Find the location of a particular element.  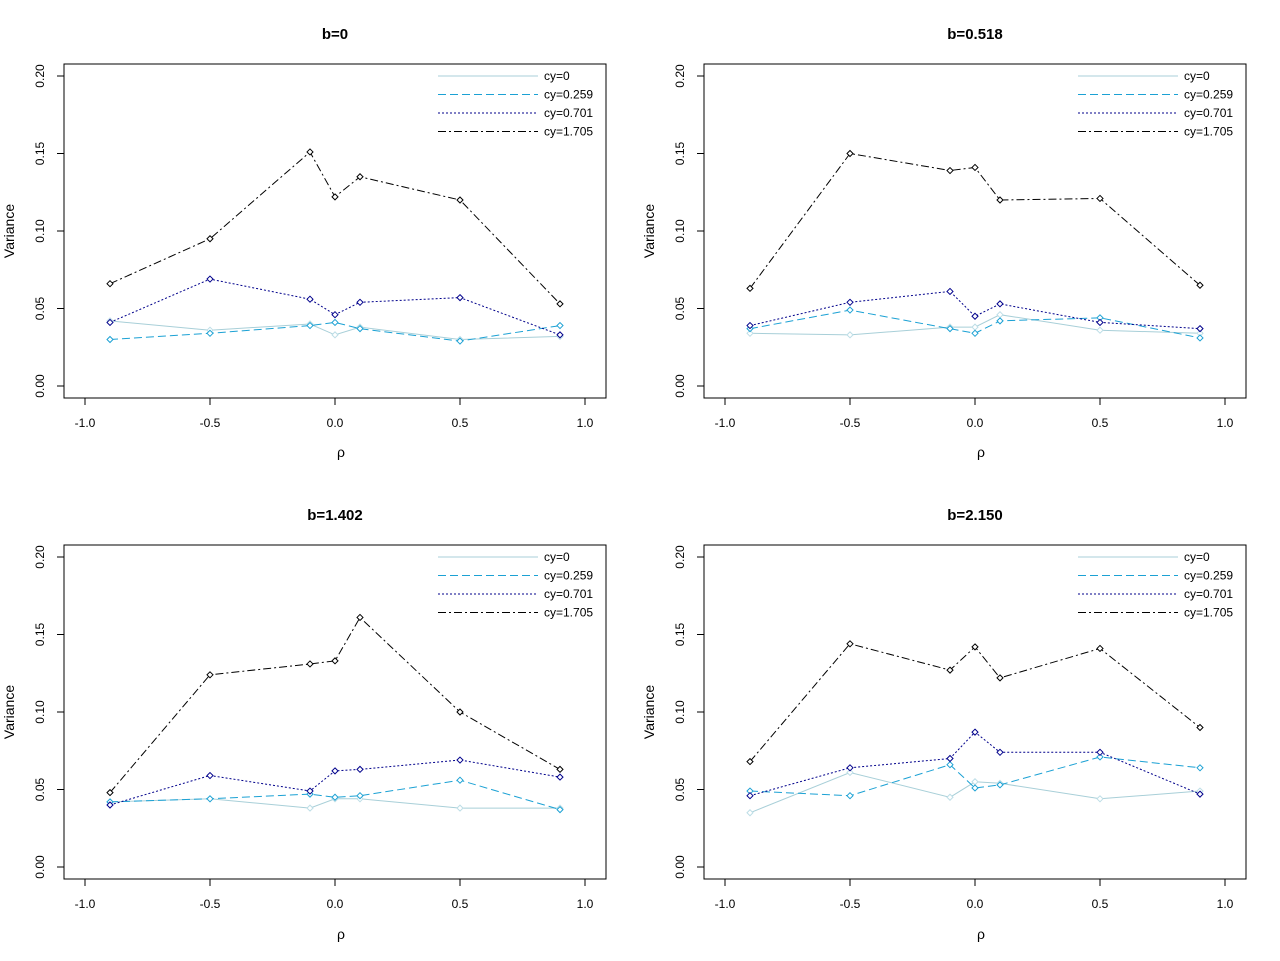

chart-title: b=0 is located at coordinates (335, 34).